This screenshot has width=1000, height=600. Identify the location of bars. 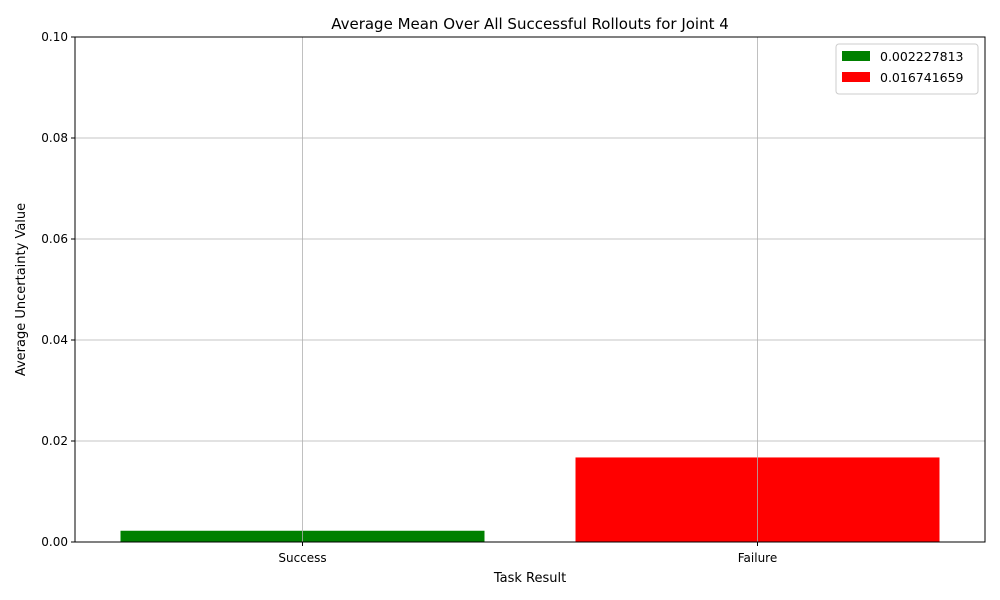
(530, 499).